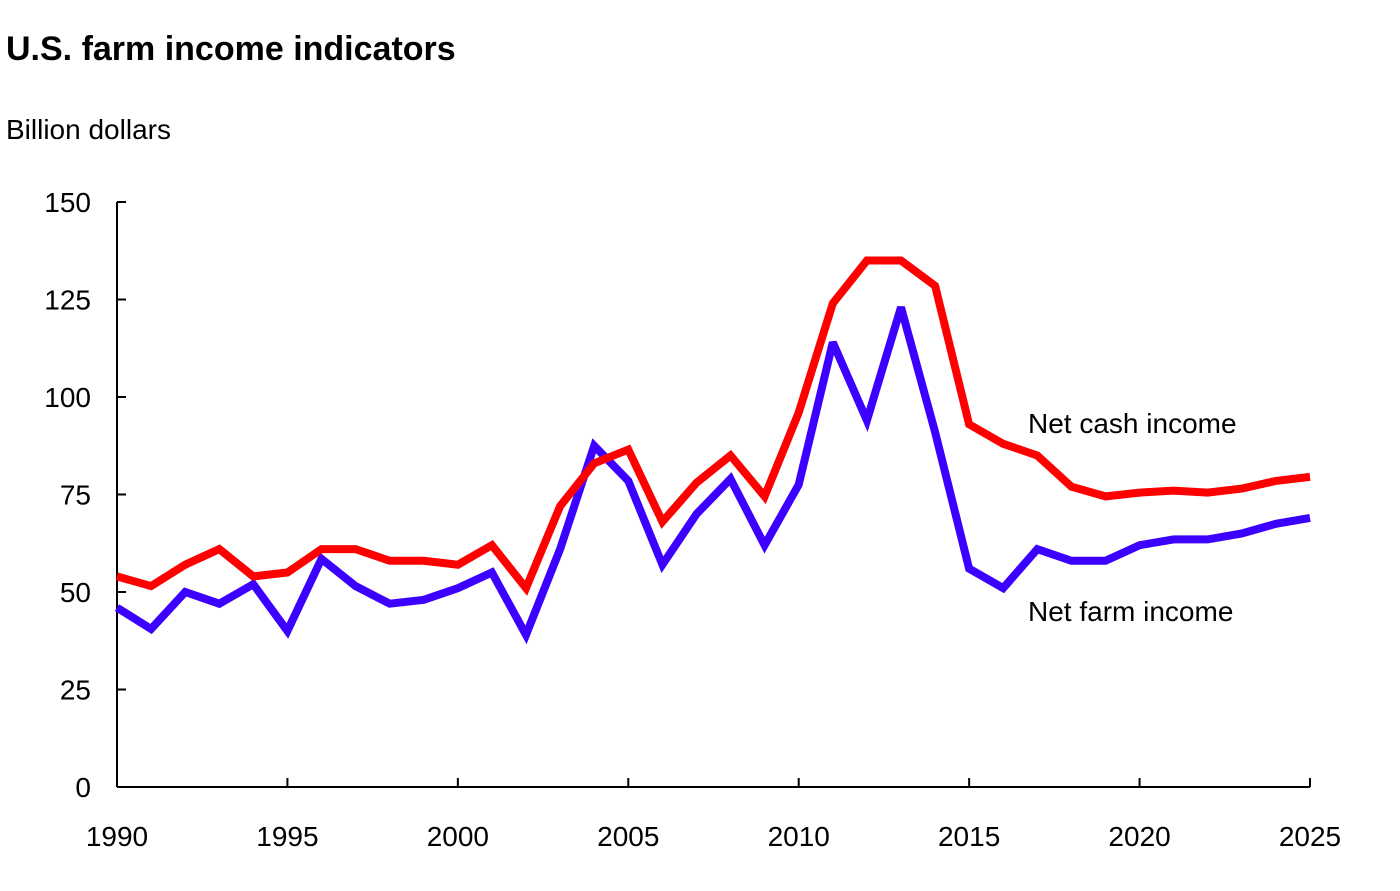 This screenshot has width=1400, height=891. Describe the element at coordinates (628, 836) in the screenshot. I see `x-tick-label: 2005` at that location.